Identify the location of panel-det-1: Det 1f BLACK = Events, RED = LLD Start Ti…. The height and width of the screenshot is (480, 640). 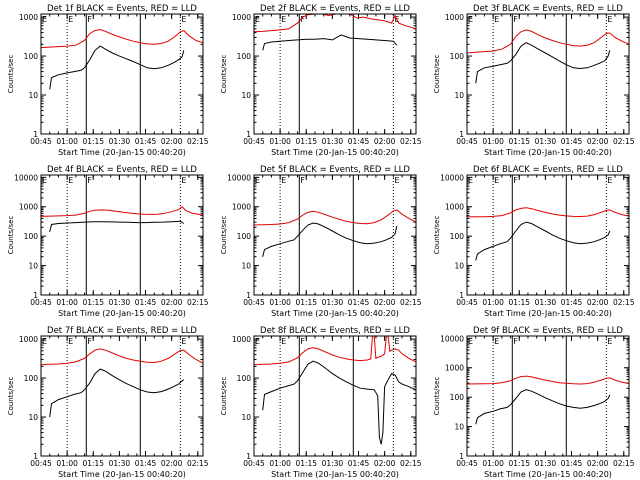
(108, 80).